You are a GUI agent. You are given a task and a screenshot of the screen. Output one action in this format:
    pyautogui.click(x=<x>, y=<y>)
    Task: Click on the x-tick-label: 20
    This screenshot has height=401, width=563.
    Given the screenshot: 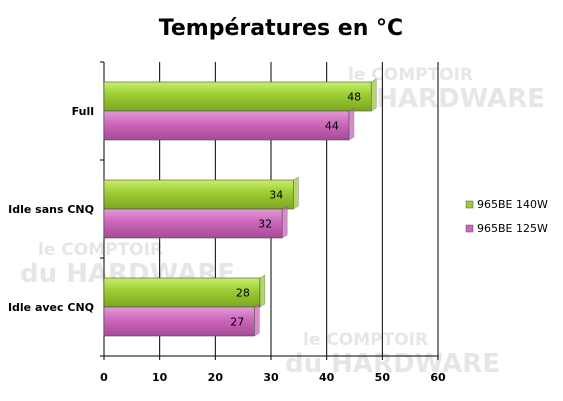 What is the action you would take?
    pyautogui.click(x=216, y=377)
    